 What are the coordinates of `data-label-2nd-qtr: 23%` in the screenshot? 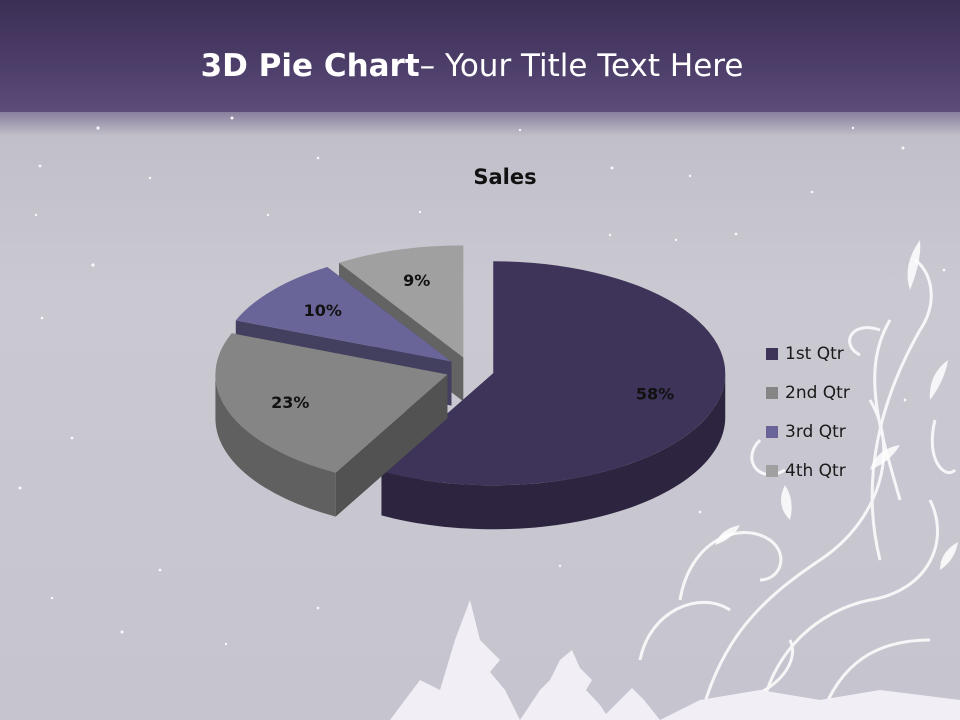 It's located at (290, 402).